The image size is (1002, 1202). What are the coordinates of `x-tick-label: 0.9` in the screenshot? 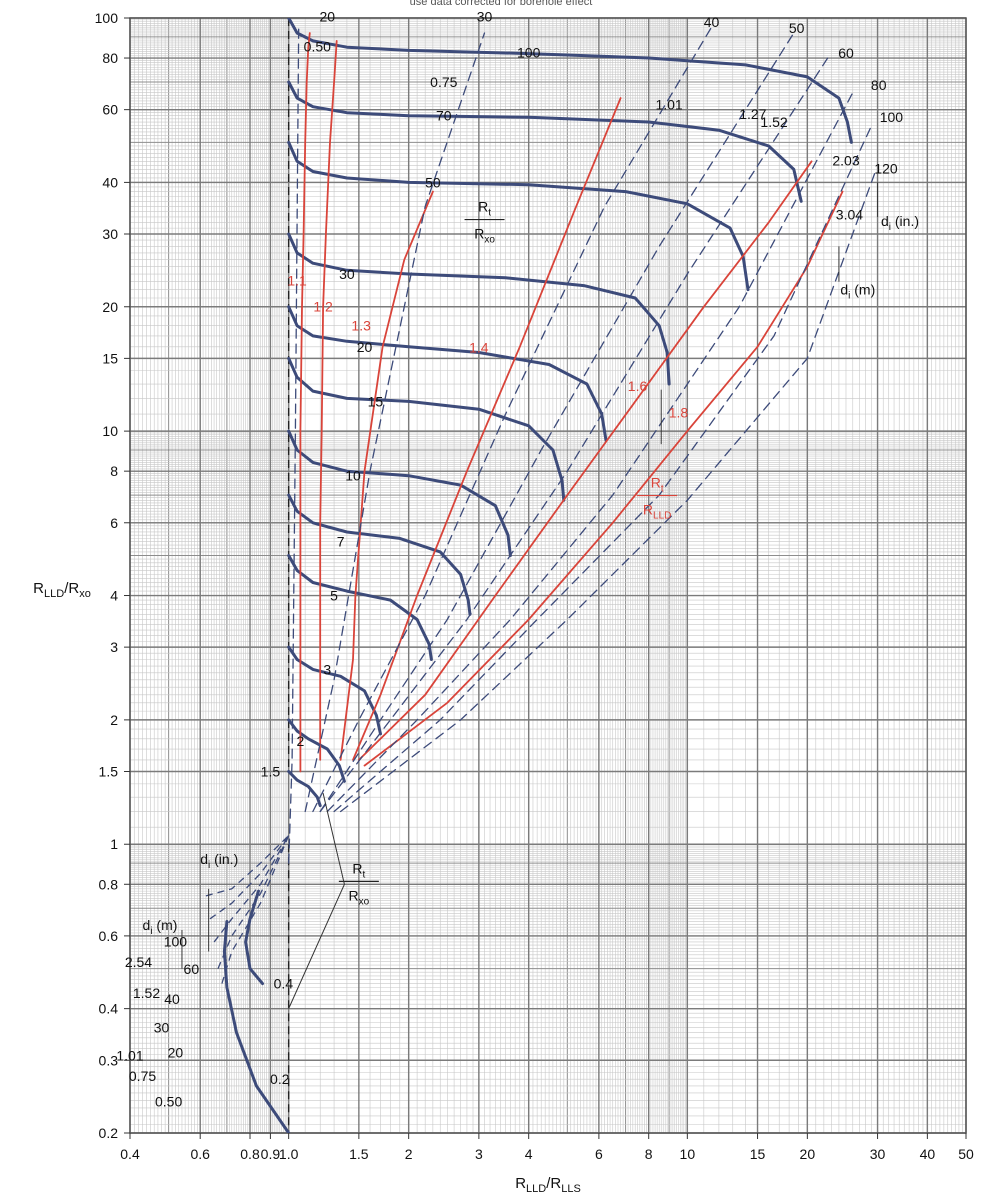 It's located at (271, 1154).